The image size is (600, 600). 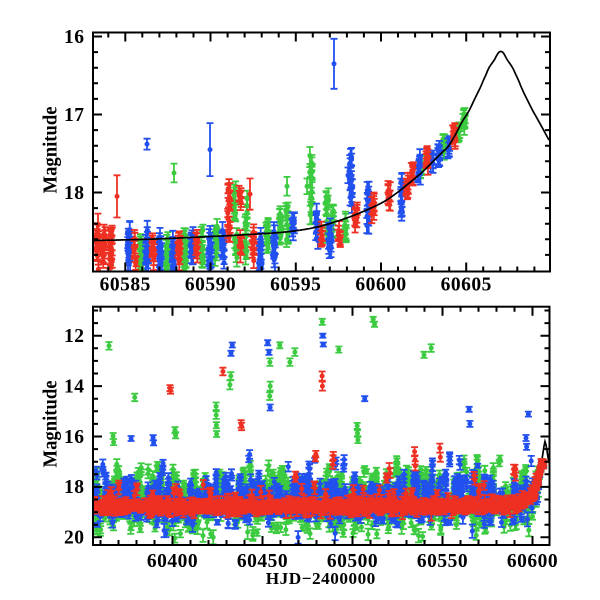 I want to click on svg-text: 60450, so click(x=262, y=561).